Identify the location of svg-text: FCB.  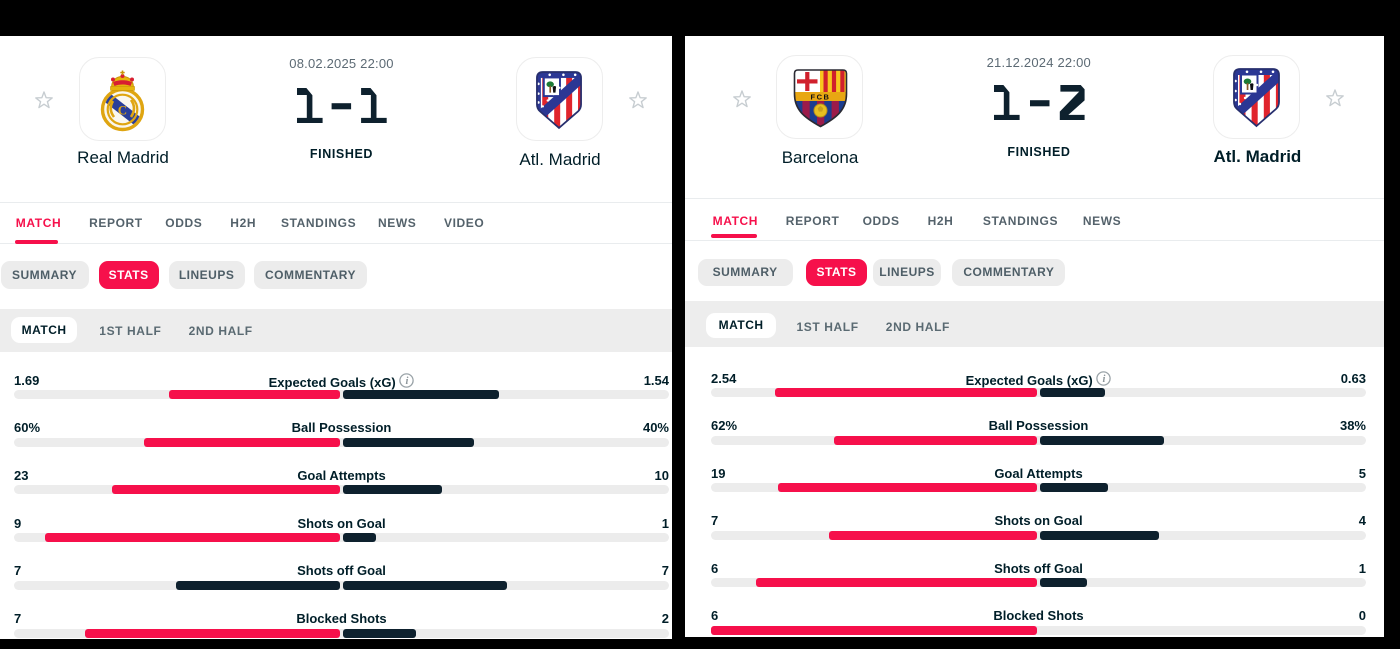
(821, 96).